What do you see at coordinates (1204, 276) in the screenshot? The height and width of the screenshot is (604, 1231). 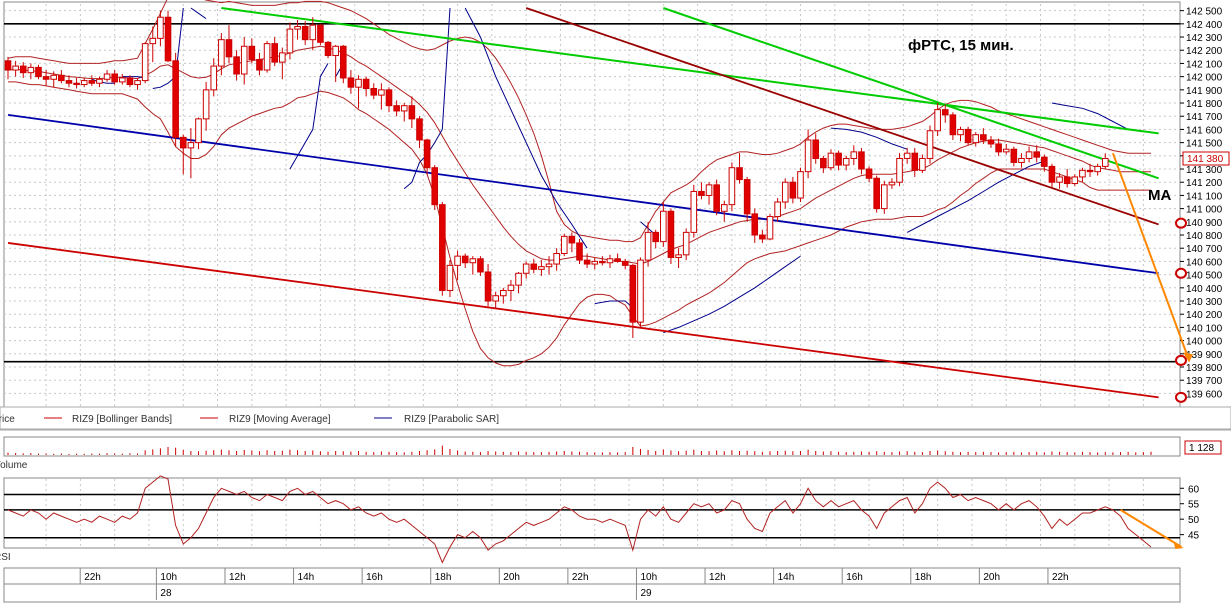 I see `price-tick-label: 140 500` at bounding box center [1204, 276].